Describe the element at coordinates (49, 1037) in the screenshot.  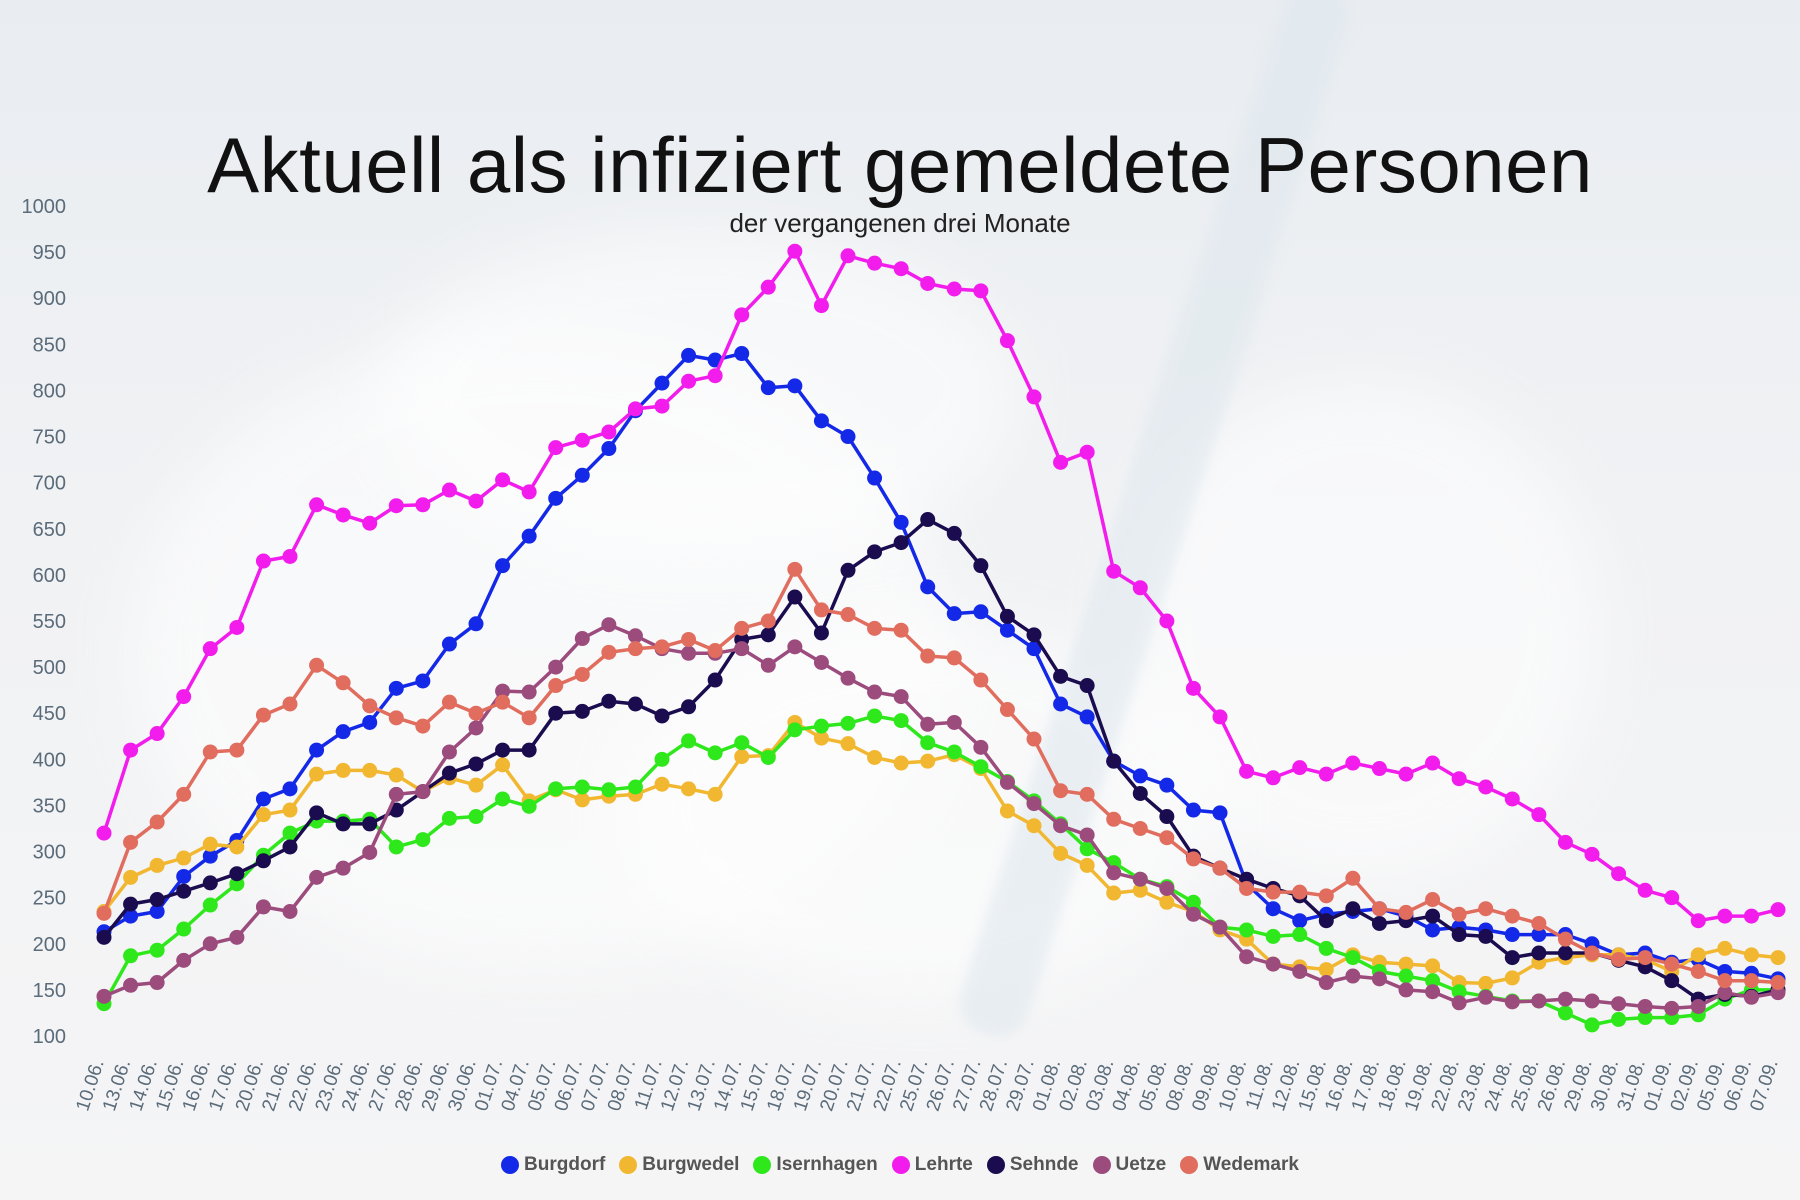
I see `y-tick-label: 100` at that location.